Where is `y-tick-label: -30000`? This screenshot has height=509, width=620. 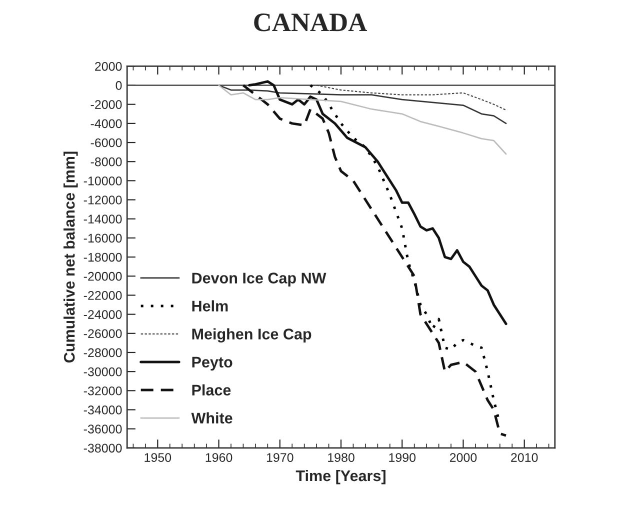 y-tick-label: -30000 is located at coordinates (103, 371).